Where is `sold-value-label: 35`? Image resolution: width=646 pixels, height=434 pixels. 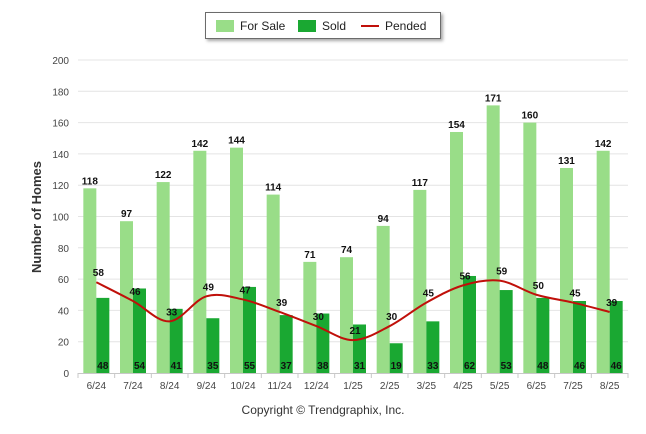
sold-value-label: 35 is located at coordinates (213, 366).